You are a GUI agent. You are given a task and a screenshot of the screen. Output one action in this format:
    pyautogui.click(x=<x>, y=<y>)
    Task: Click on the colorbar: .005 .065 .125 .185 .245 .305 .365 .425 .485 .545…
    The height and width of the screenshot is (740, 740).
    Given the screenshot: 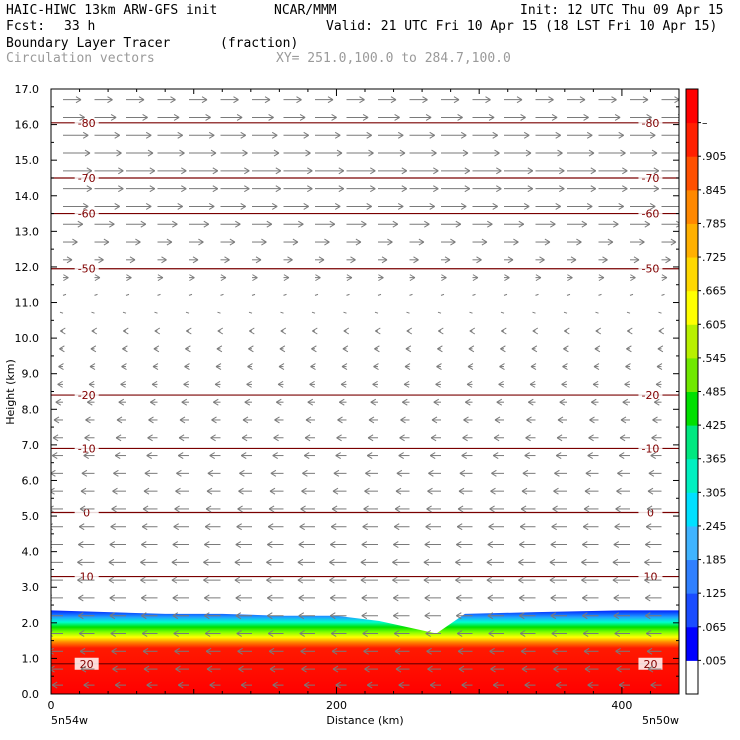 What is the action you would take?
    pyautogui.click(x=706, y=391)
    